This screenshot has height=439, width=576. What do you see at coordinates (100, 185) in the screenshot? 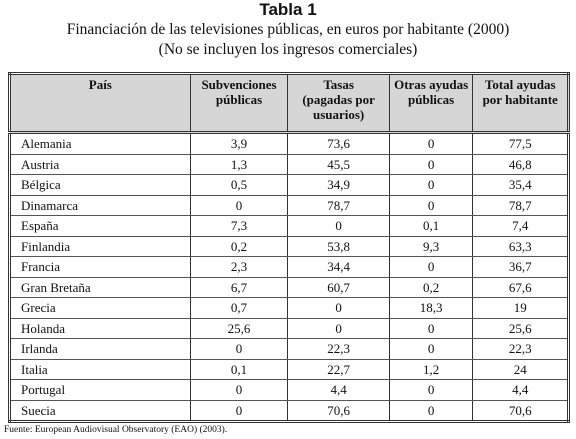
I see `country-cell: Bélgica` at bounding box center [100, 185].